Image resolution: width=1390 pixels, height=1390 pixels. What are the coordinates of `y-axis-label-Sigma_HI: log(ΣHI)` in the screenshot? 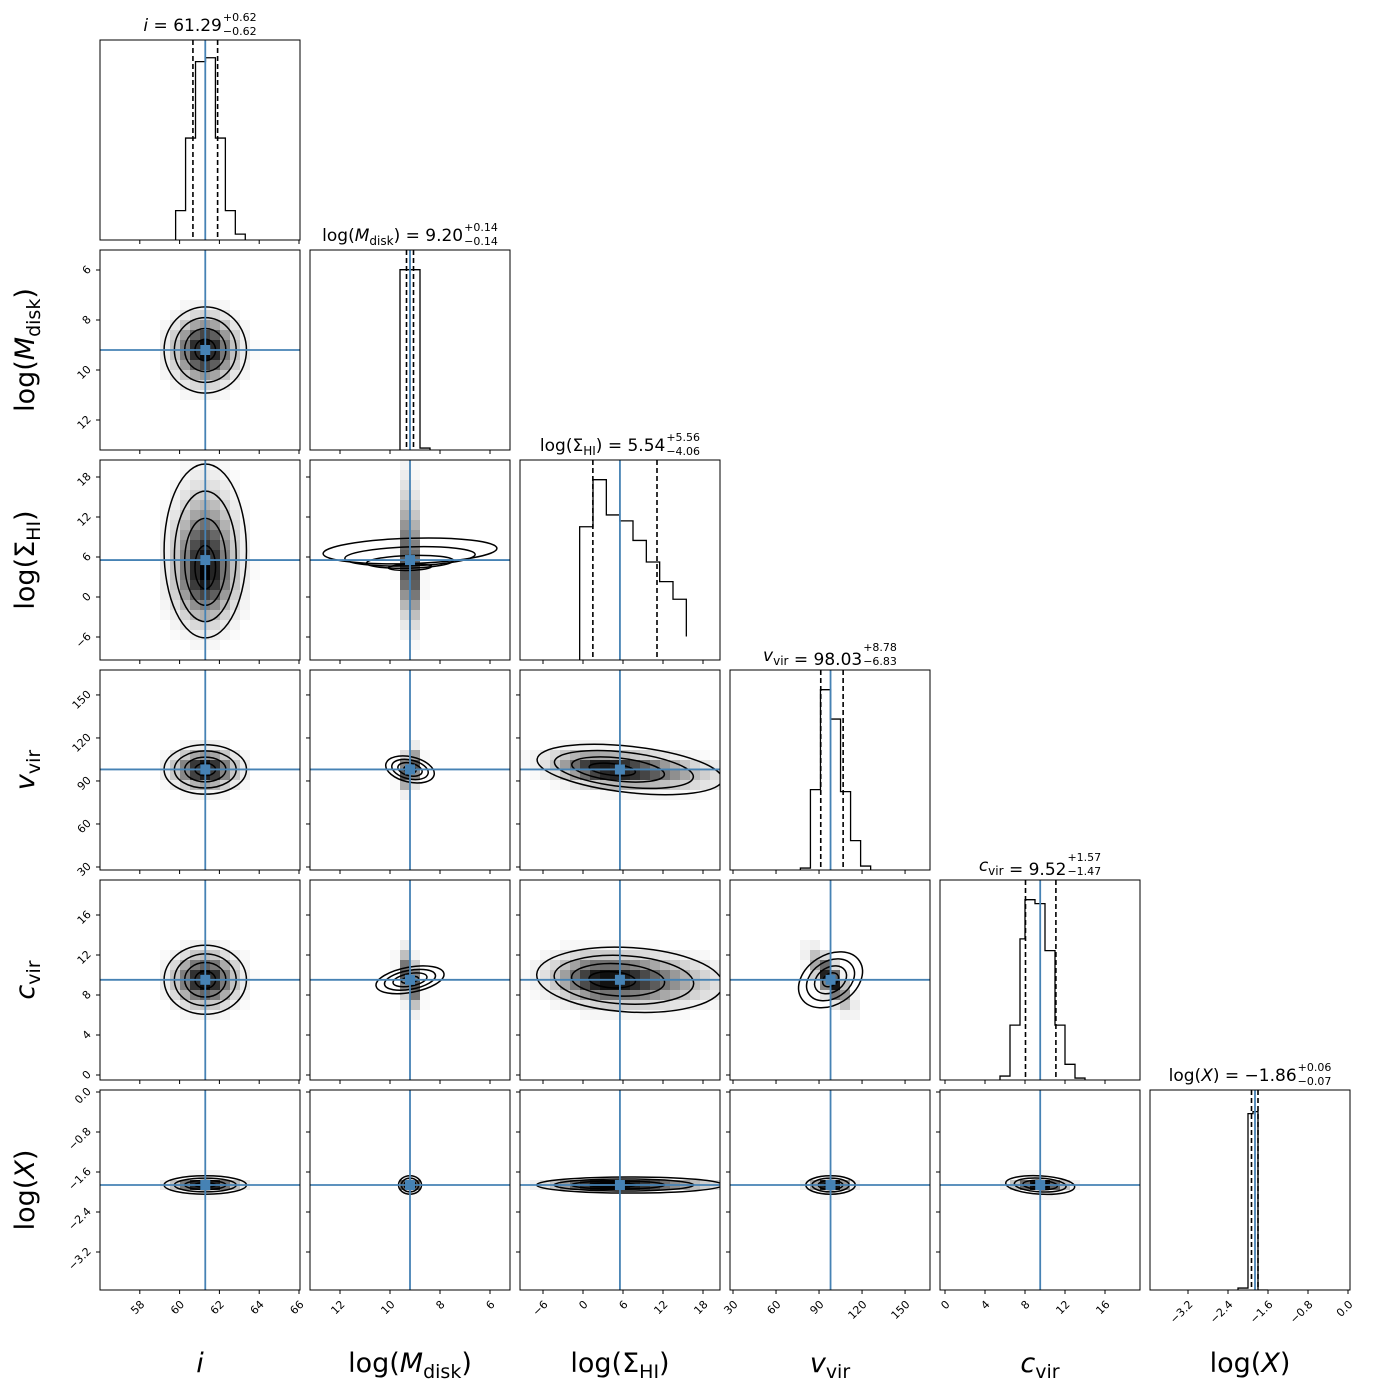 It's located at (27, 559).